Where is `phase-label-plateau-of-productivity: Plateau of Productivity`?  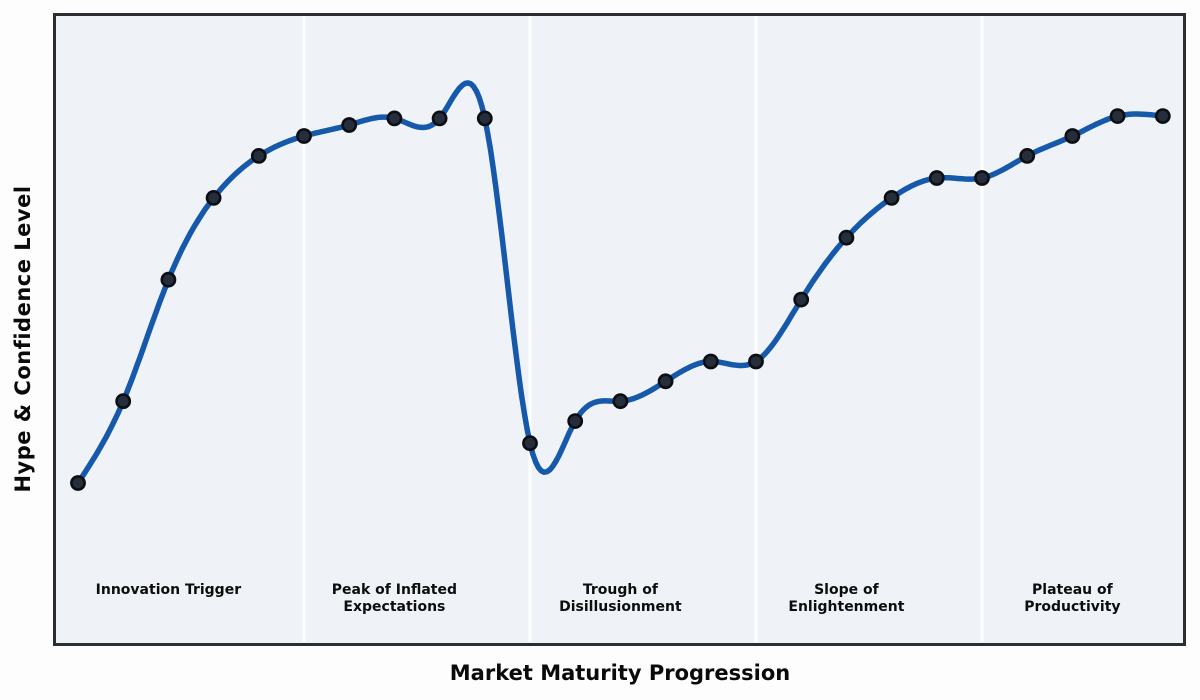
phase-label-plateau-of-productivity: Plateau of Productivity is located at coordinates (1072, 598).